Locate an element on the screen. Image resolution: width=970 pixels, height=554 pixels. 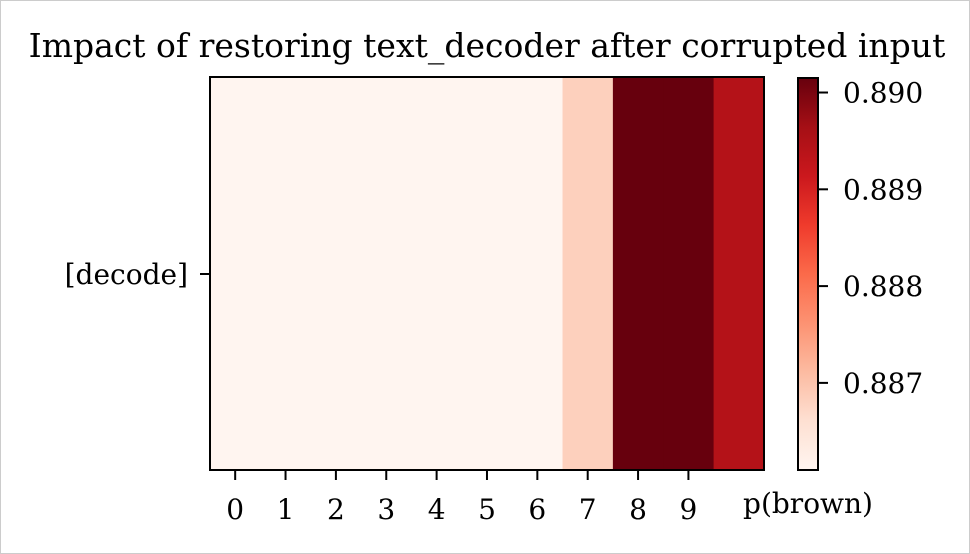
x-tick-label: 7 is located at coordinates (588, 509).